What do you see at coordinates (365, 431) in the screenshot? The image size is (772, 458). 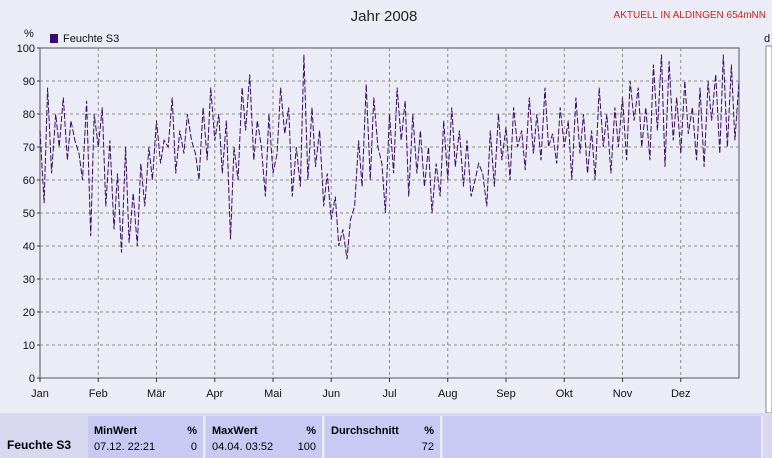 I see `avg-header: Durchschnitt` at bounding box center [365, 431].